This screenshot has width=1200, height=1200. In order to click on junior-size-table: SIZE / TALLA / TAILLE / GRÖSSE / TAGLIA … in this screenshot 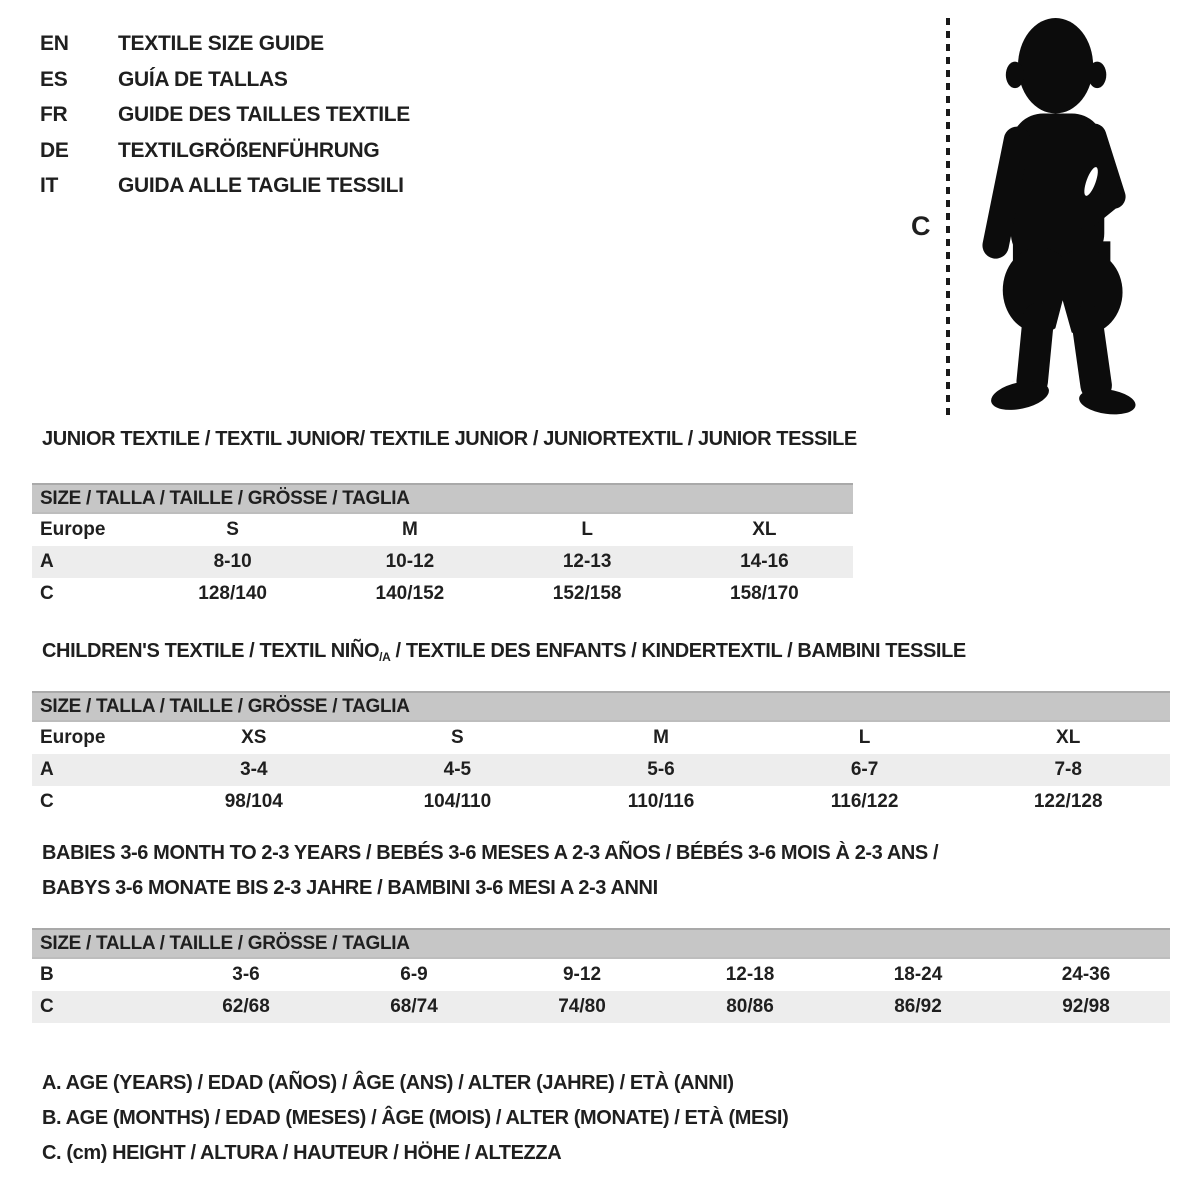, I will do `click(442, 546)`.